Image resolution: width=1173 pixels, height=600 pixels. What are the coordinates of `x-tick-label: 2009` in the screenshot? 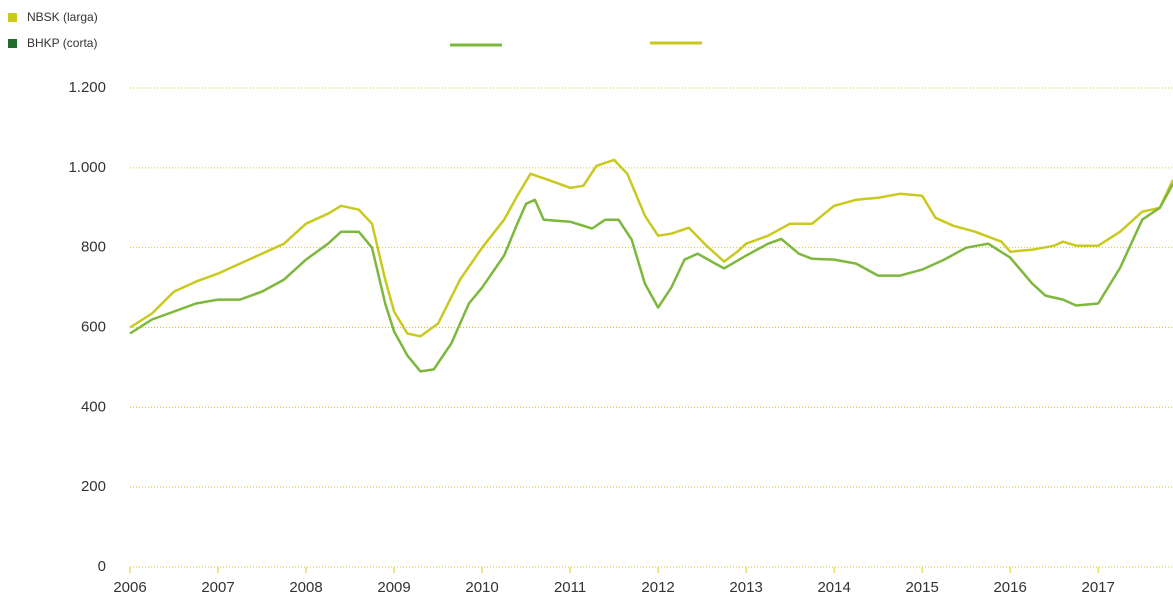 It's located at (393, 587).